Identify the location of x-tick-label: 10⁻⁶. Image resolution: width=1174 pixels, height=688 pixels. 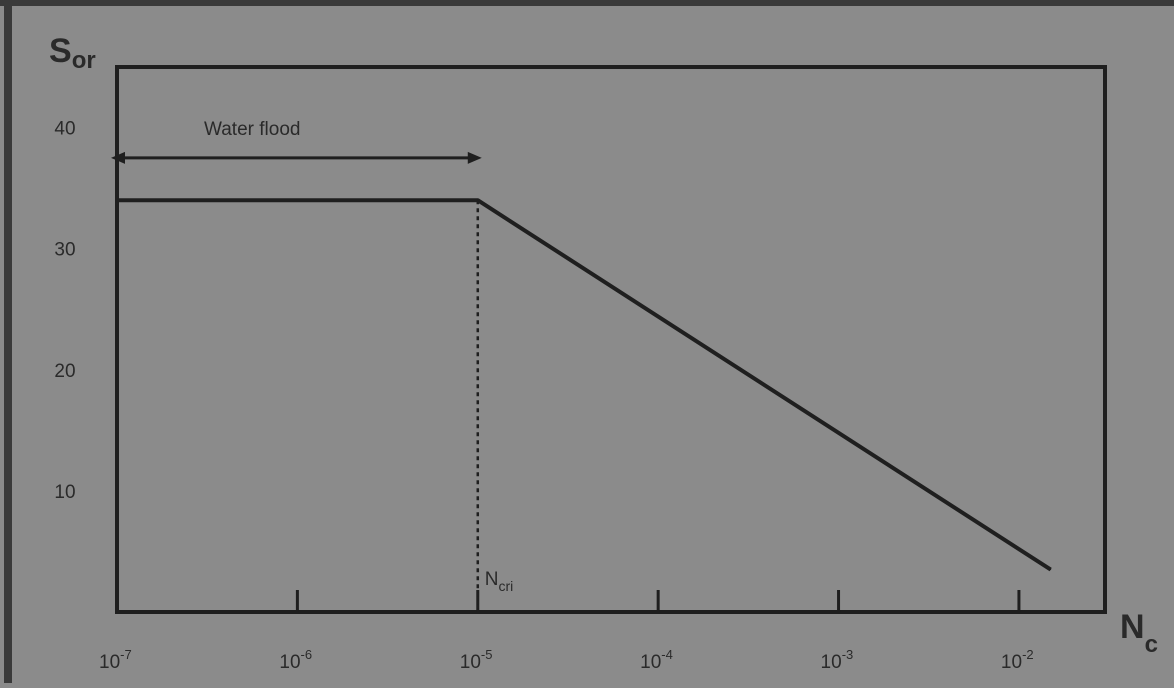
(295, 660).